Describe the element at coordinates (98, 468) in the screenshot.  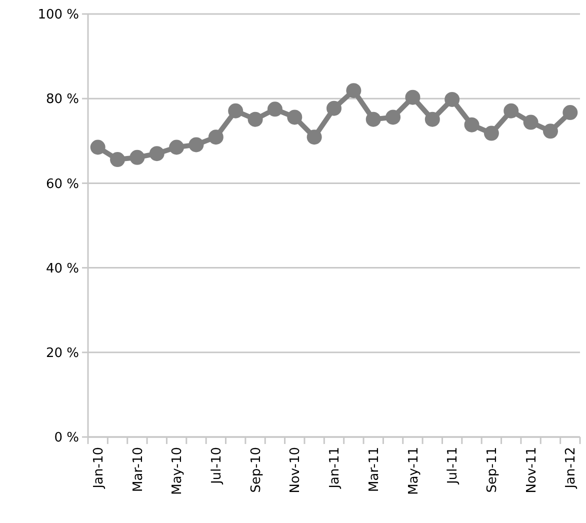
I see `x-tick-label: Jan-10` at that location.